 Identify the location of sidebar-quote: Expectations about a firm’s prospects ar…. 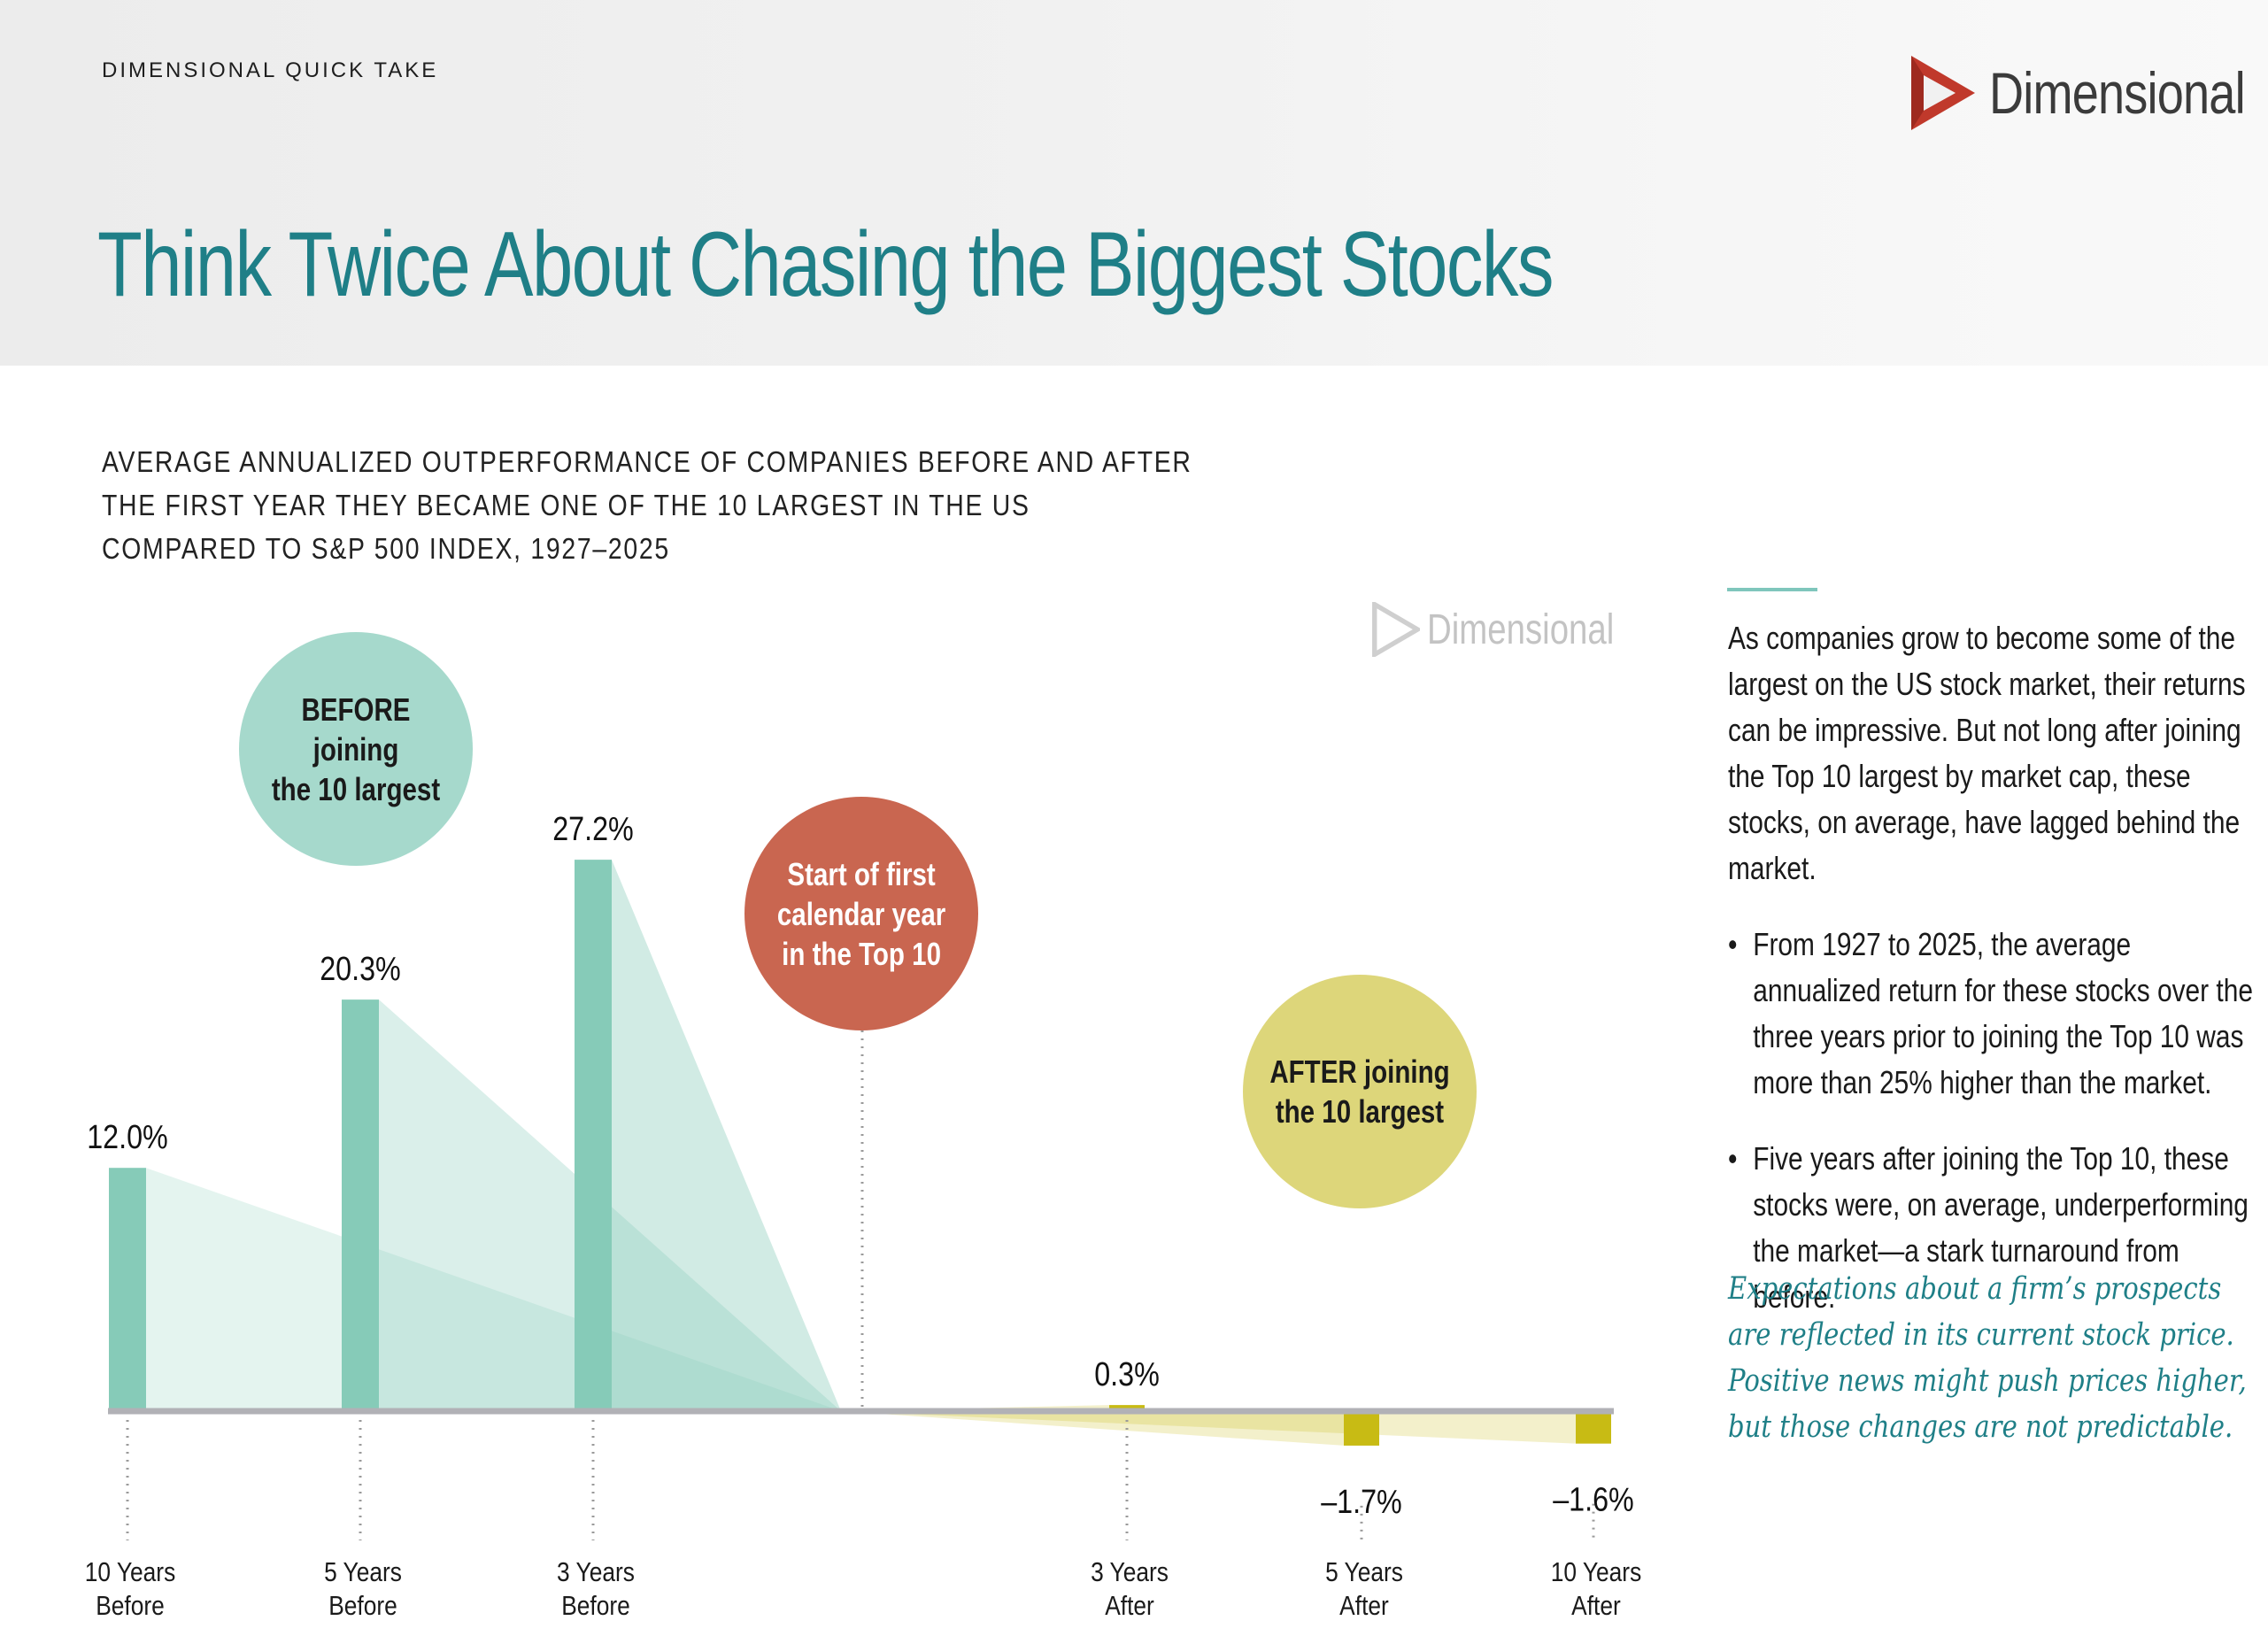
(1987, 1358).